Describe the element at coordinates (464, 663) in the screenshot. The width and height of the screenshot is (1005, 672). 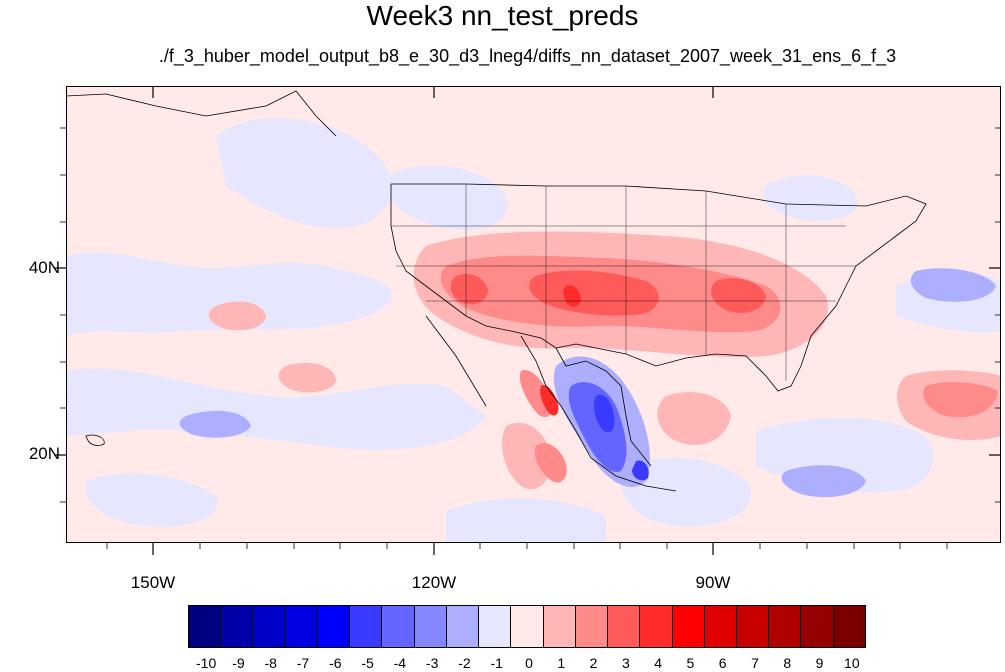
I see `colorbar-label: -2` at that location.